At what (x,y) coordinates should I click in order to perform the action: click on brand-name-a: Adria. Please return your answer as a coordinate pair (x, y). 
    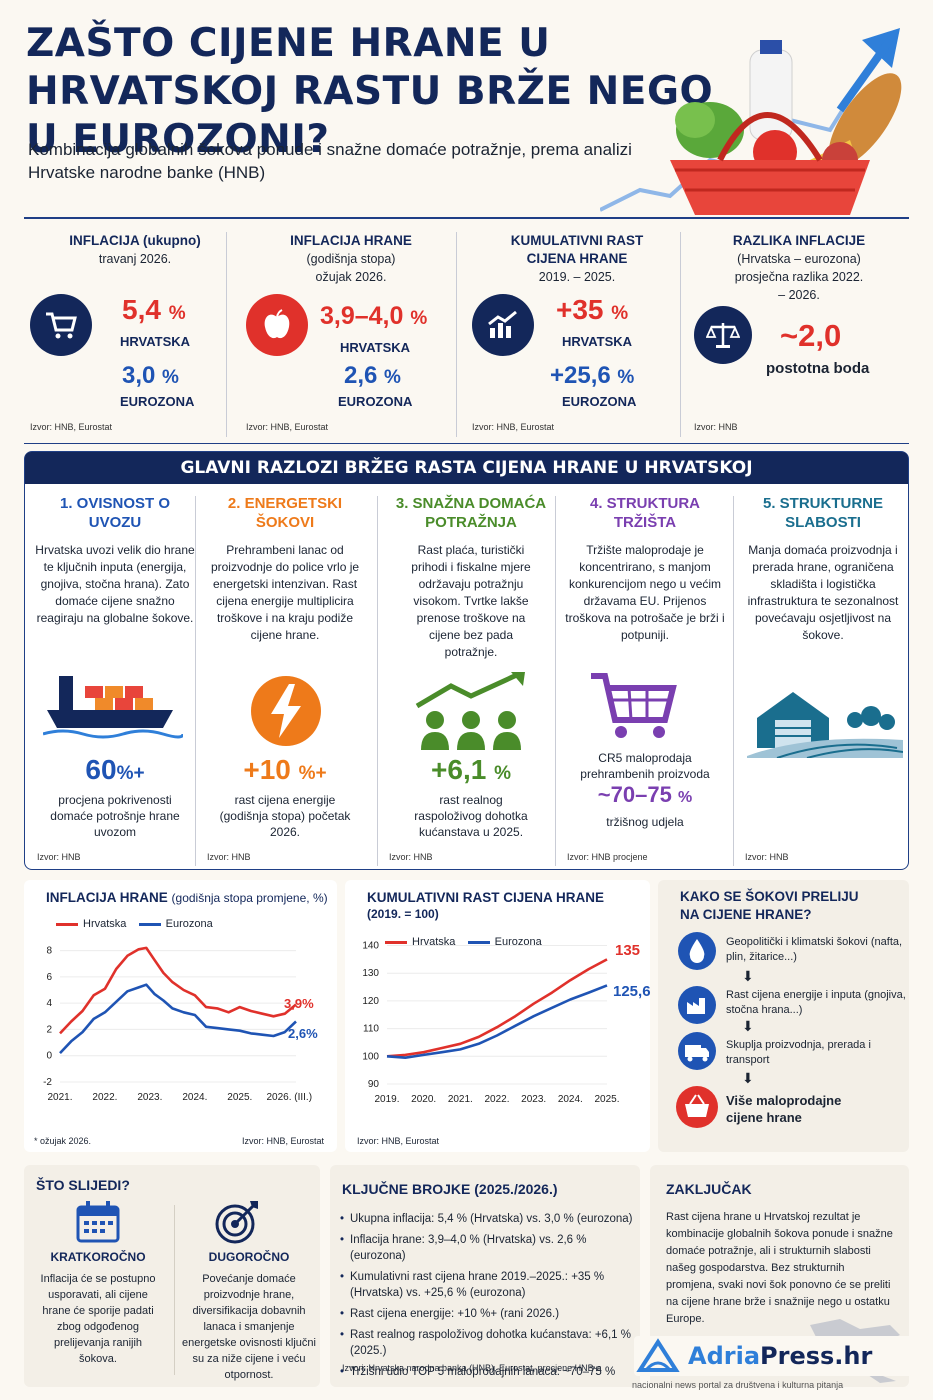
    Looking at the image, I should click on (724, 1356).